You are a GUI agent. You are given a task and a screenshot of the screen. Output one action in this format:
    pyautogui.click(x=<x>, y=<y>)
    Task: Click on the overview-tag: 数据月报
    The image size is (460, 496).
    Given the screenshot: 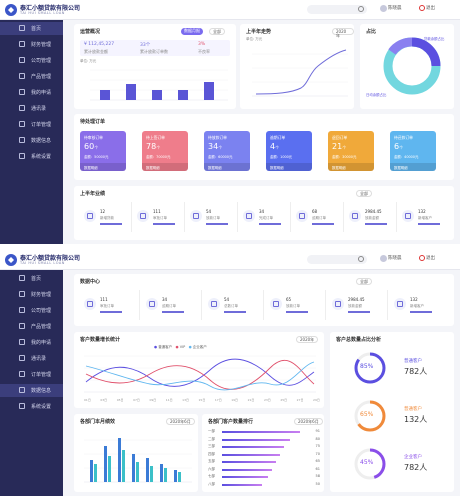 What is the action you would take?
    pyautogui.click(x=192, y=31)
    